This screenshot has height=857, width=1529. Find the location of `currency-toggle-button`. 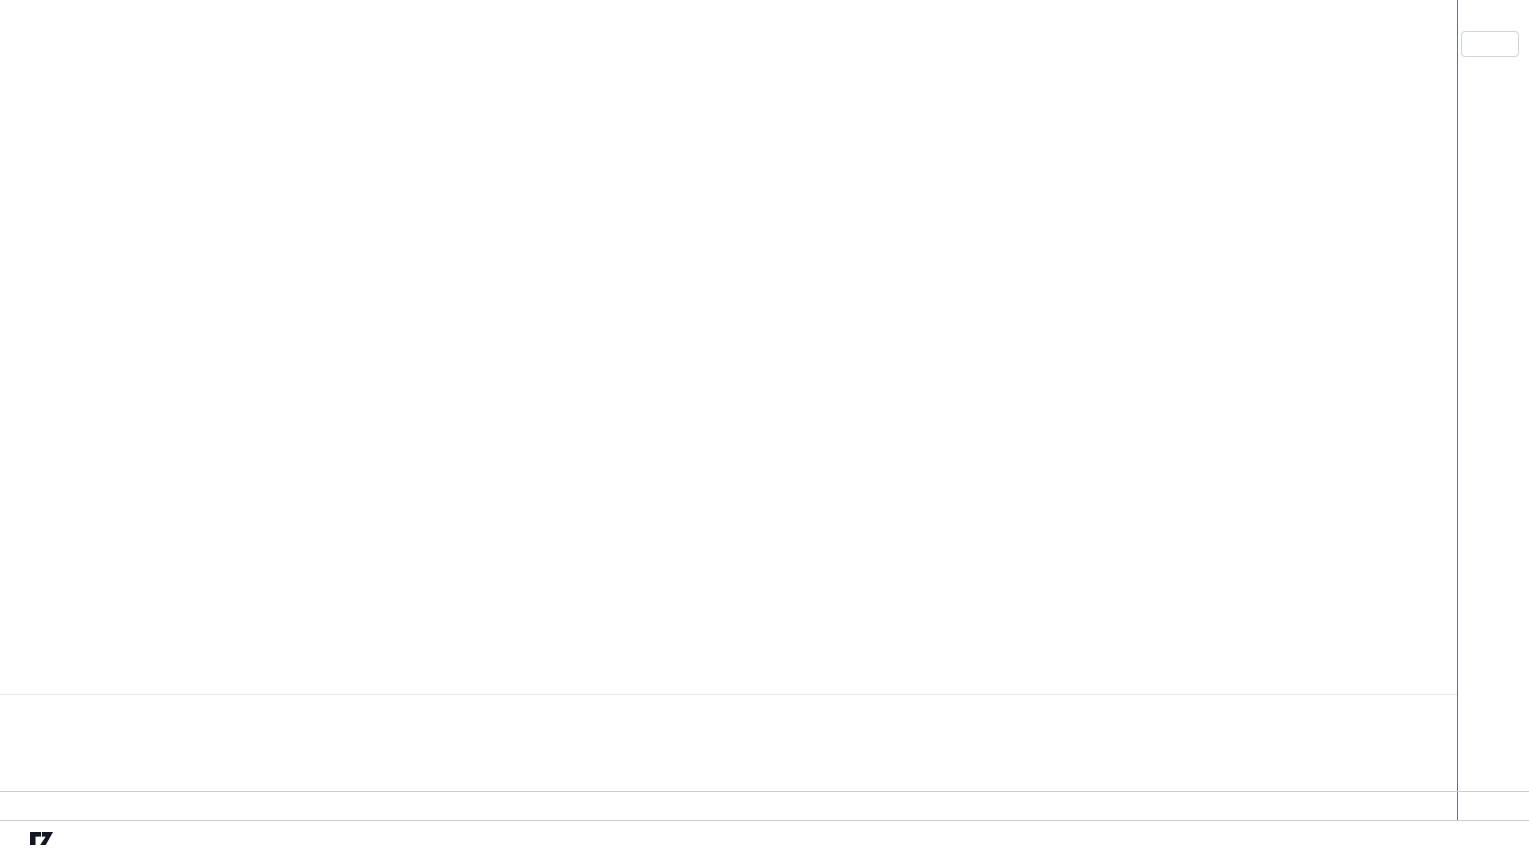

currency-toggle-button is located at coordinates (1490, 44).